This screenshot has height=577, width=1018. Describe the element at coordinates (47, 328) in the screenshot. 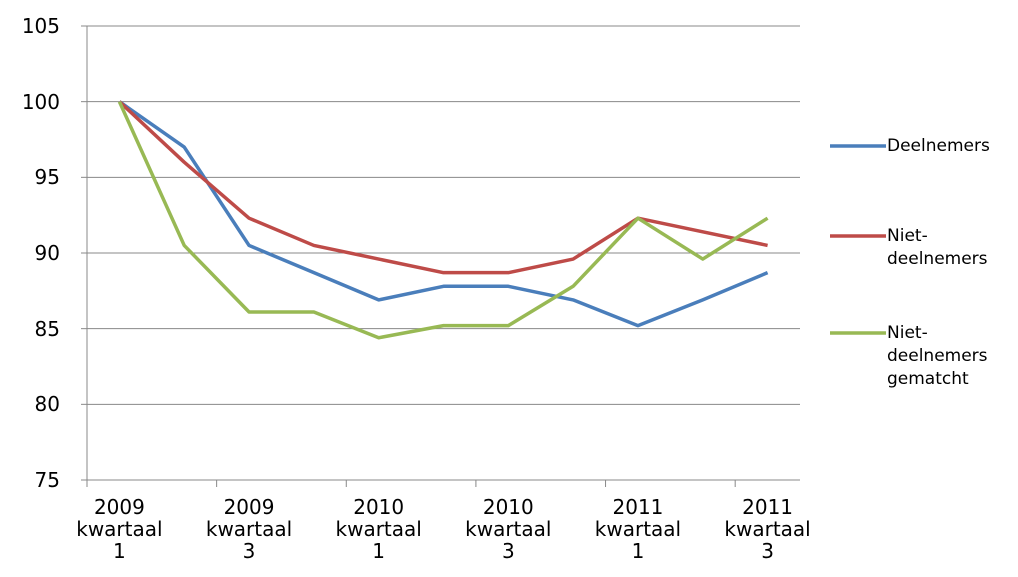

I see `y-tick-label: 85` at that location.